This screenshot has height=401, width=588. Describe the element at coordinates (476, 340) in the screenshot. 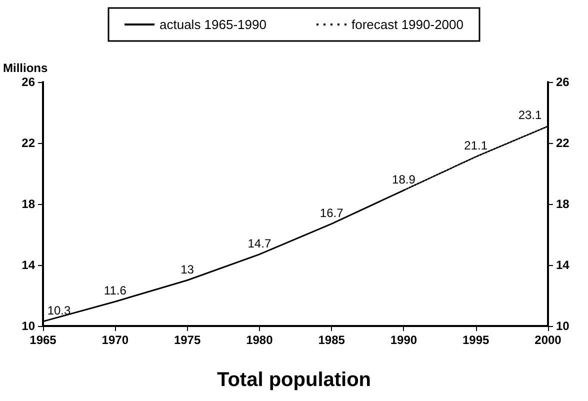

I see `x-tick-label: 1995` at that location.